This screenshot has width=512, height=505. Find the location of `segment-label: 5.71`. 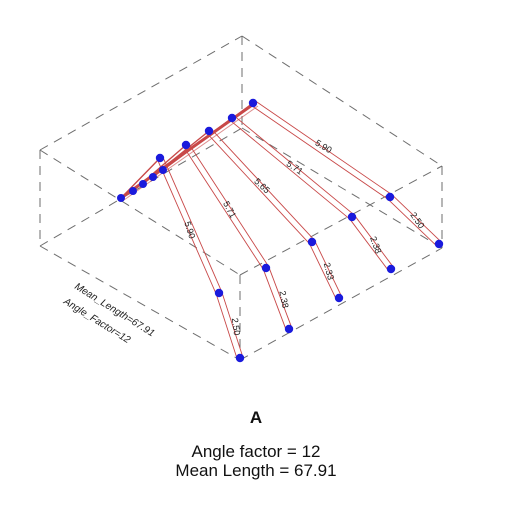

segment-label: 5.71 is located at coordinates (229, 210).